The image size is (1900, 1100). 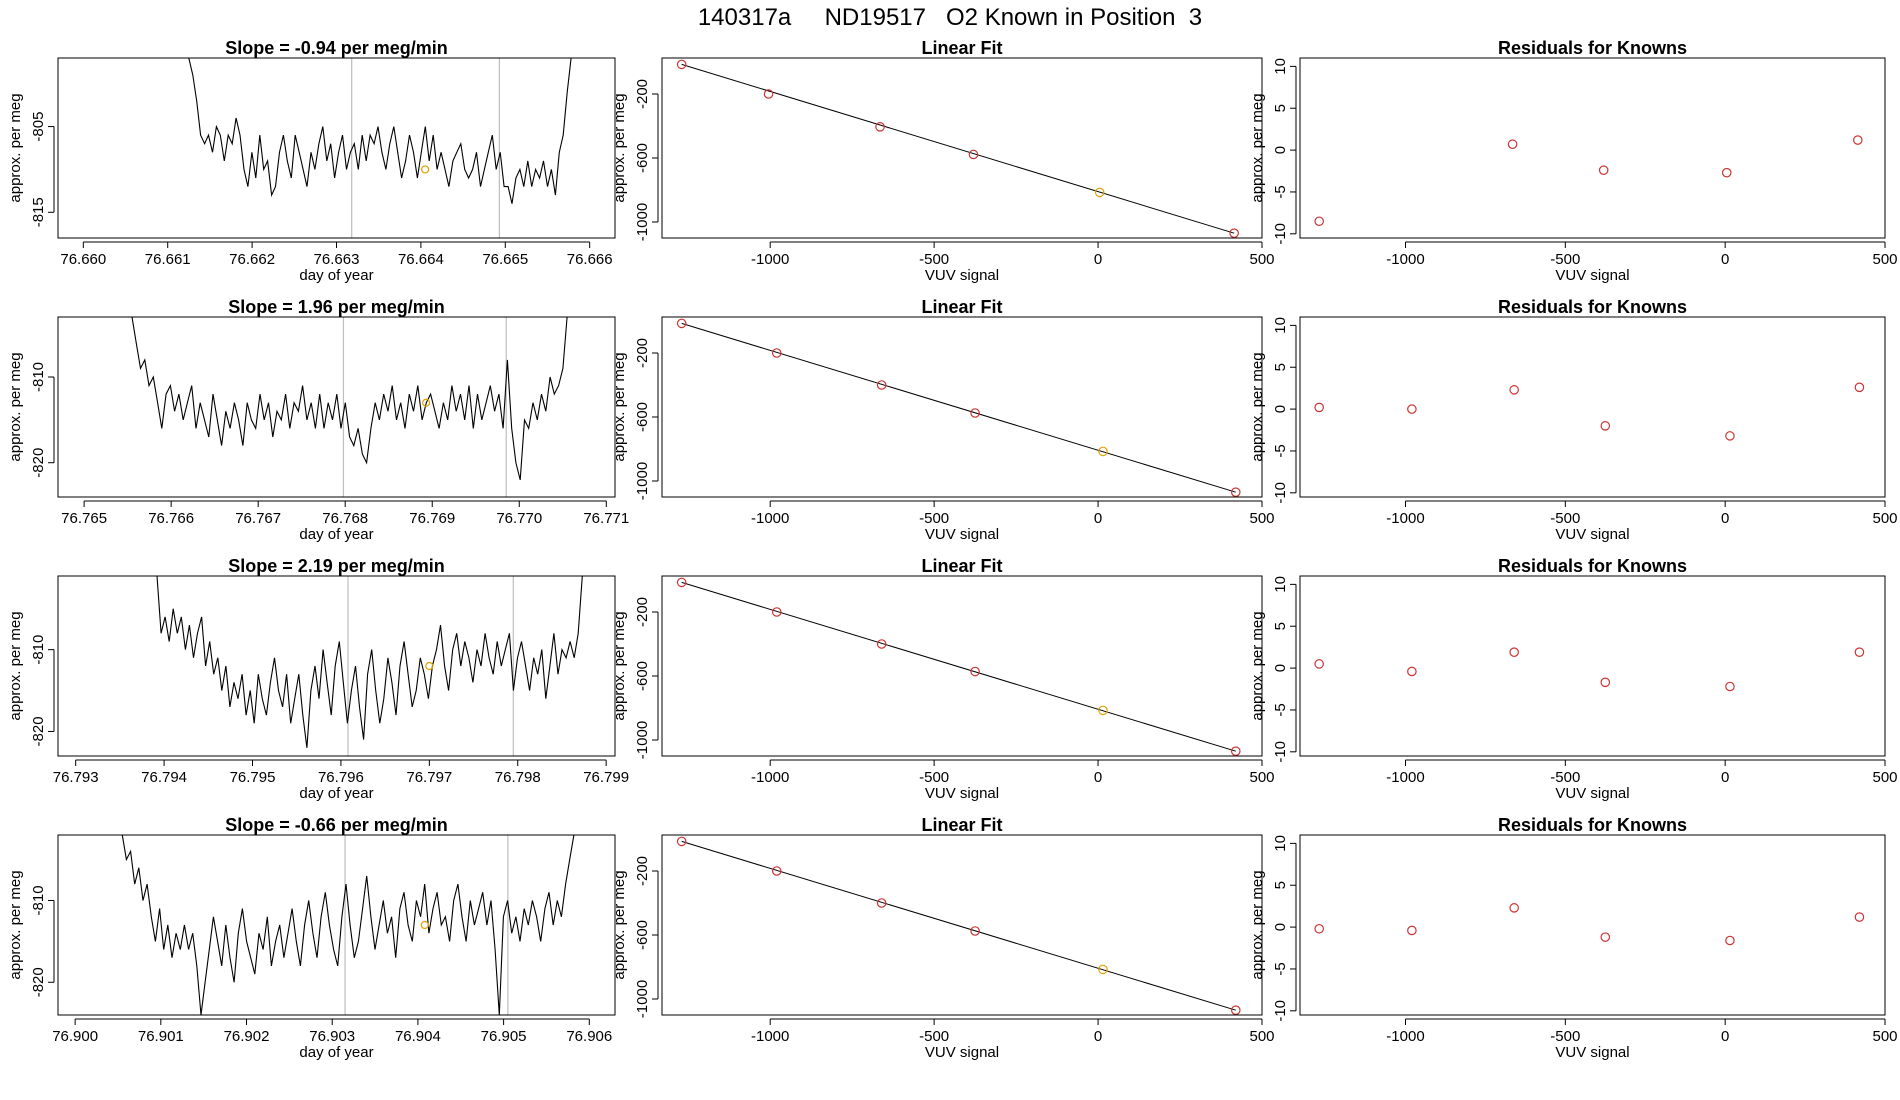 What do you see at coordinates (934, 1036) in the screenshot?
I see `panel-3-1-x-tick-label-1: -500` at bounding box center [934, 1036].